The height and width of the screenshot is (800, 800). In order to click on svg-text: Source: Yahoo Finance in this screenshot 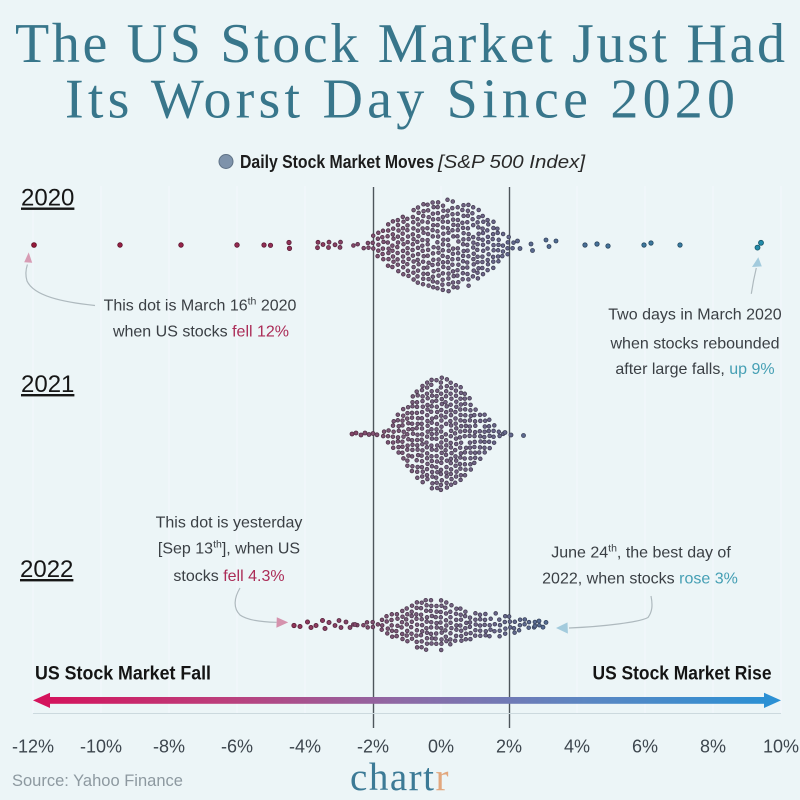, I will do `click(97, 781)`.